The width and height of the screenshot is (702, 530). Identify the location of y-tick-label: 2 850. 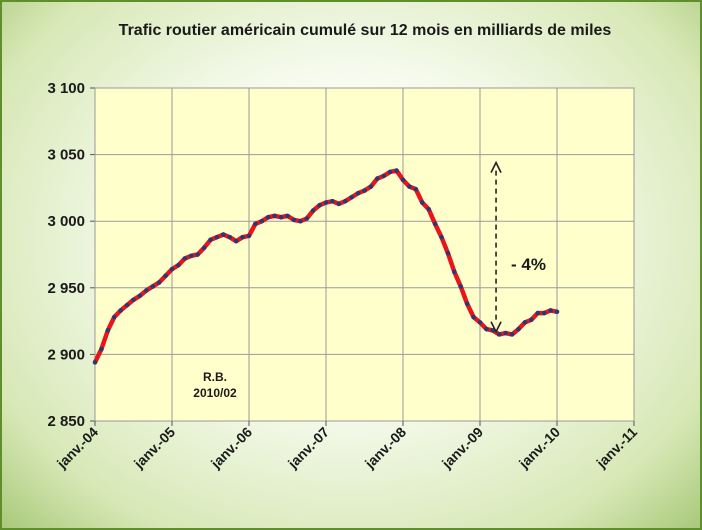
(66, 421).